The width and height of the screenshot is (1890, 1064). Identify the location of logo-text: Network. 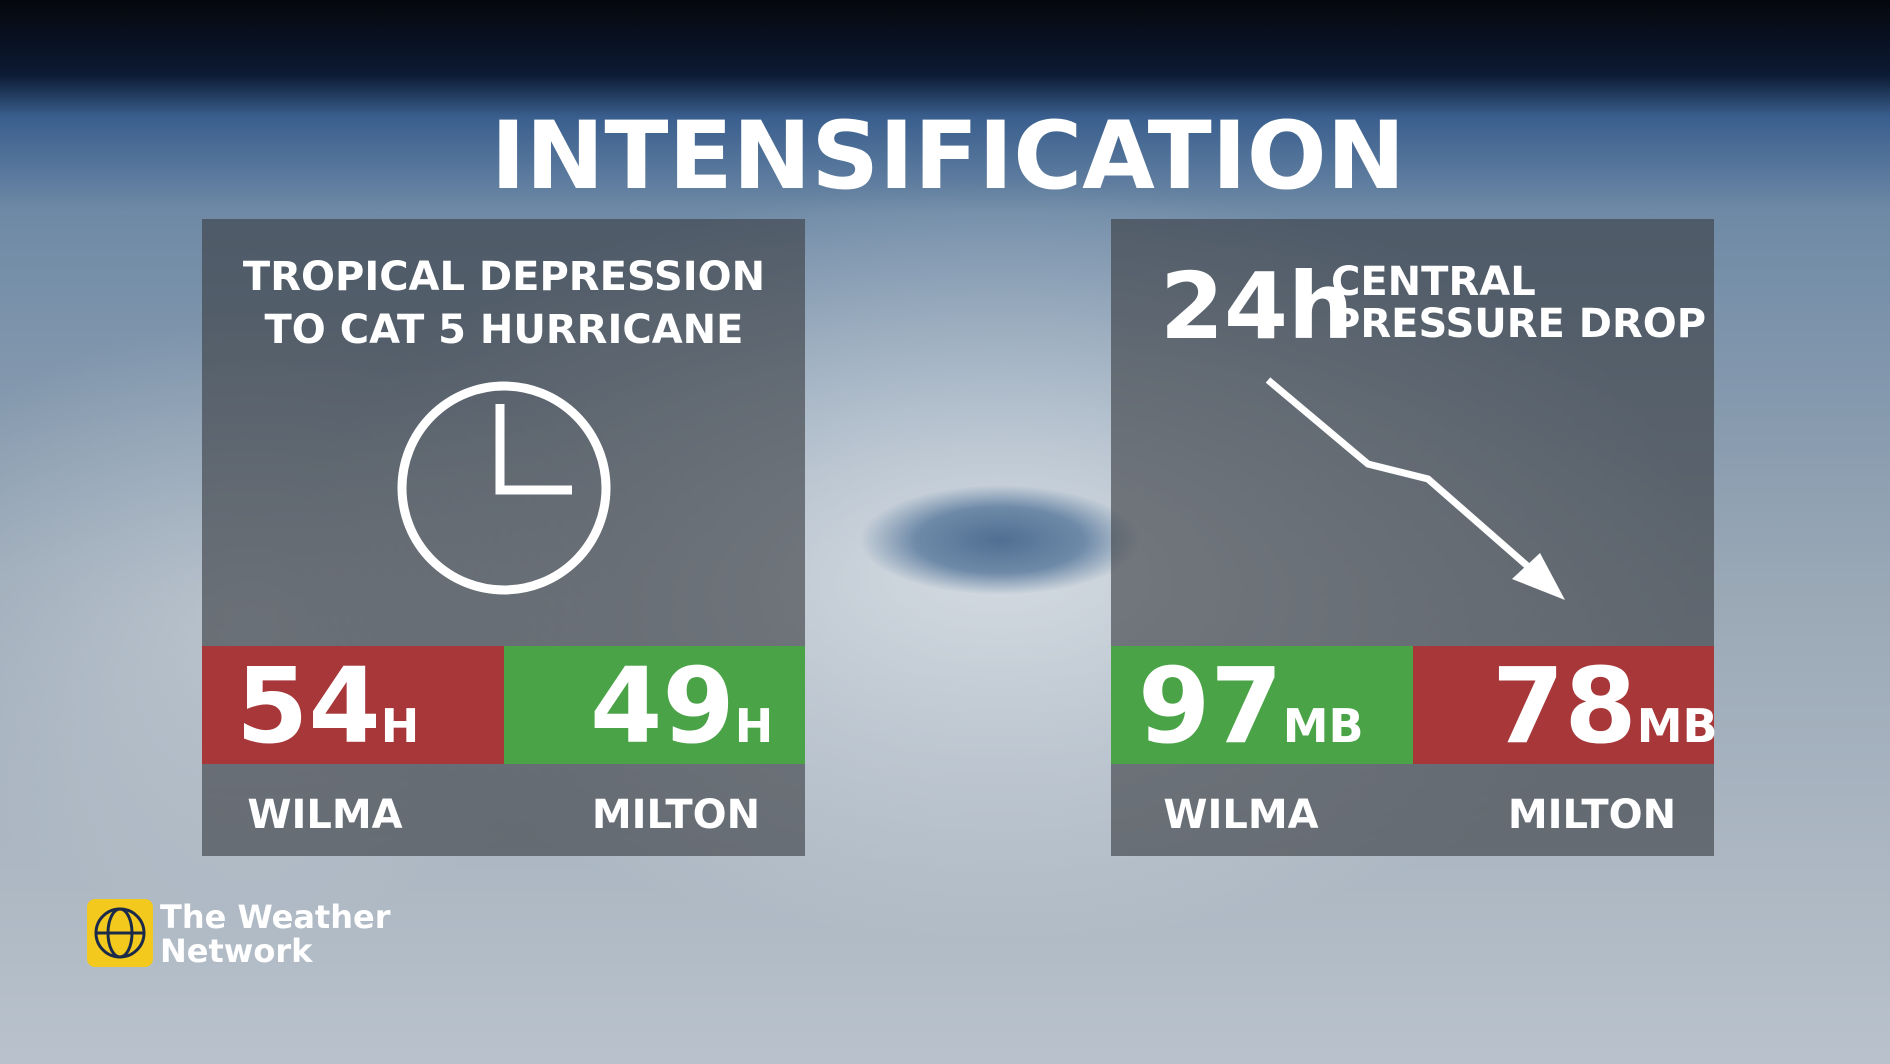
(236, 951).